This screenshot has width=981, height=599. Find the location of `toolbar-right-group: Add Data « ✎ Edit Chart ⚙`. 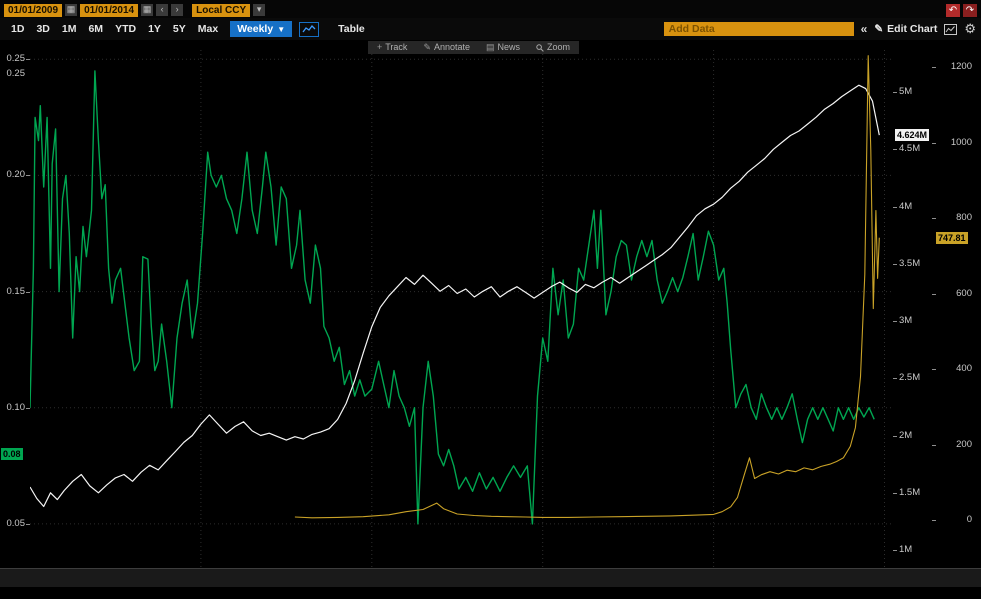

toolbar-right-group: Add Data « ✎ Edit Chart ⚙ is located at coordinates (819, 29).